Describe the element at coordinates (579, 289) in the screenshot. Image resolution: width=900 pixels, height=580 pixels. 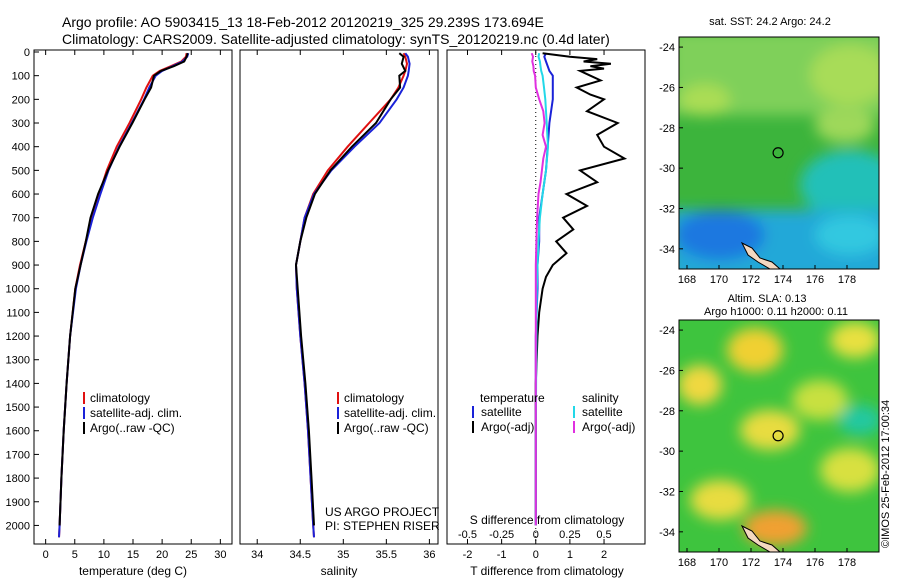
I see `difference-profiles` at that location.